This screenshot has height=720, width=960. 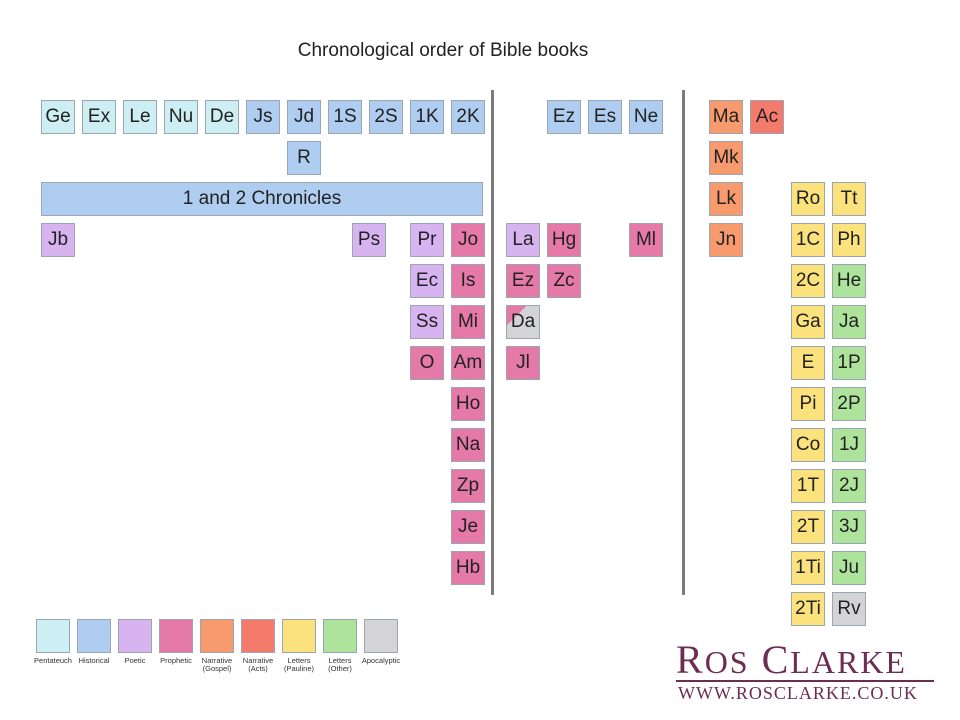 What do you see at coordinates (808, 527) in the screenshot?
I see `book-2t-51: 2T` at bounding box center [808, 527].